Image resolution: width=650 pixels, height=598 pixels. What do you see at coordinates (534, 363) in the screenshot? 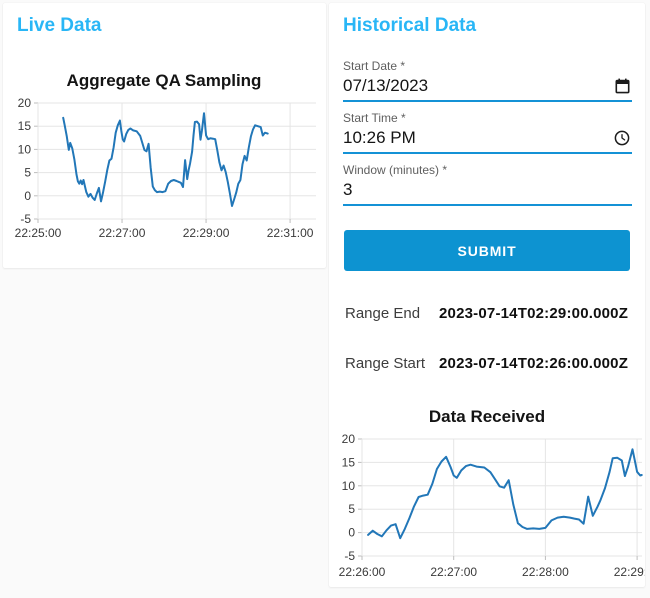
I see `range-start-value: 2023-07-14T02:26:00.000Z` at bounding box center [534, 363].